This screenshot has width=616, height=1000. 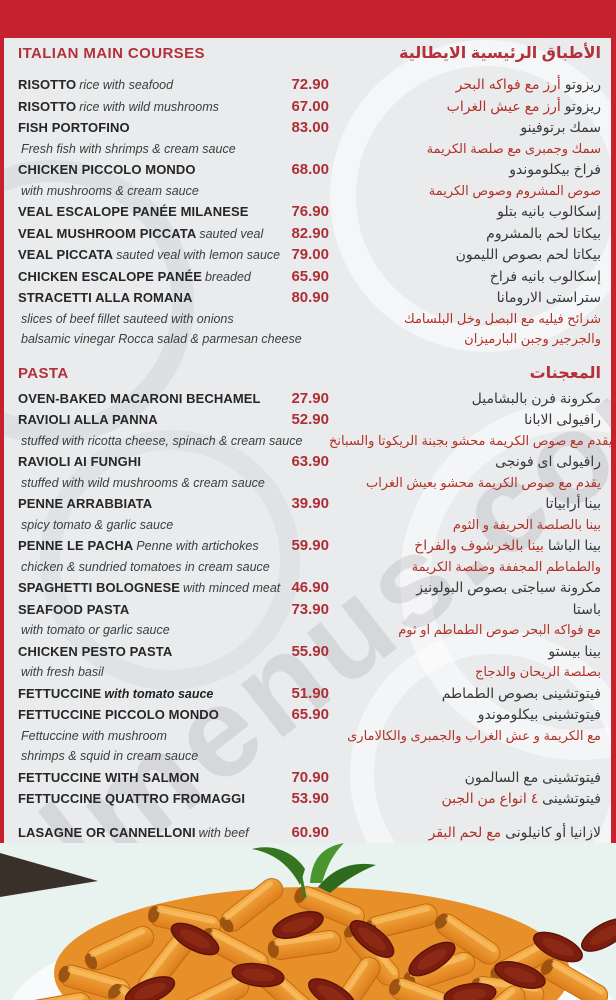 What do you see at coordinates (66, 254) in the screenshot?
I see `item-name: VEAL PICCATA` at bounding box center [66, 254].